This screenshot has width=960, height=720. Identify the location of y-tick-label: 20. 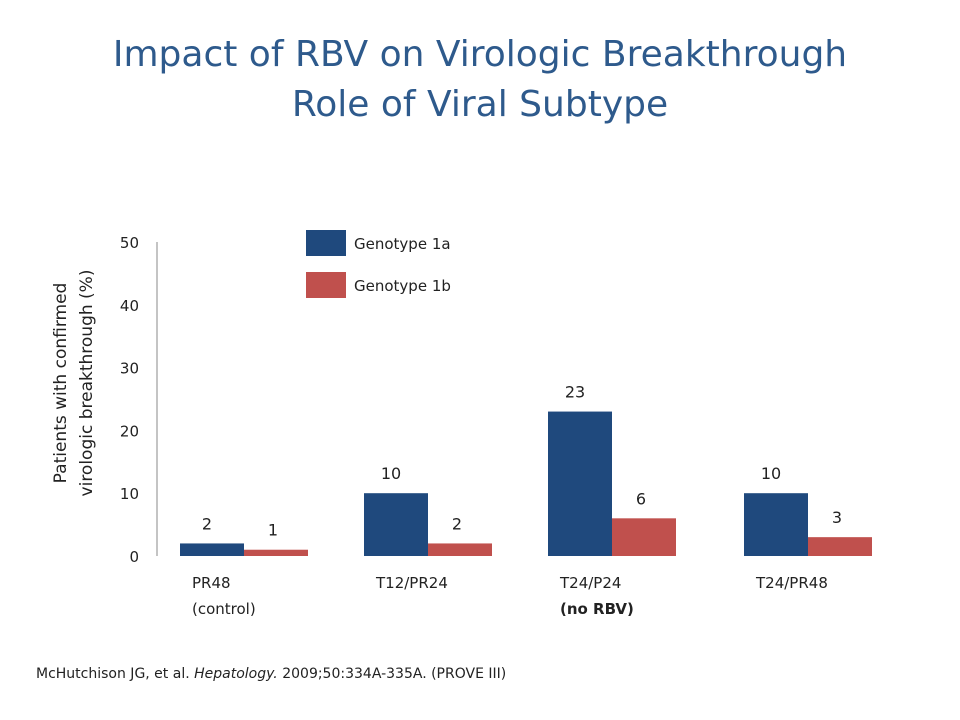
(129, 431).